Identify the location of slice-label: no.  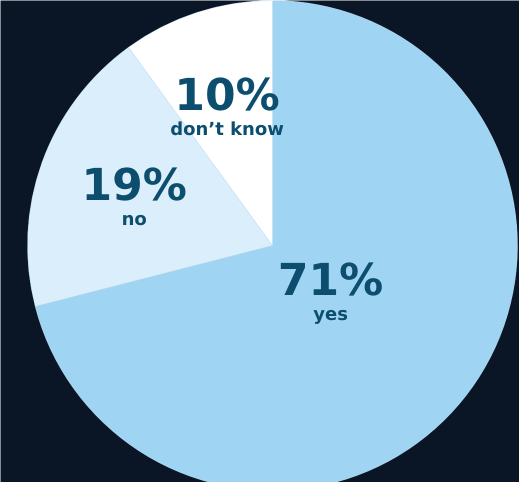
(134, 219).